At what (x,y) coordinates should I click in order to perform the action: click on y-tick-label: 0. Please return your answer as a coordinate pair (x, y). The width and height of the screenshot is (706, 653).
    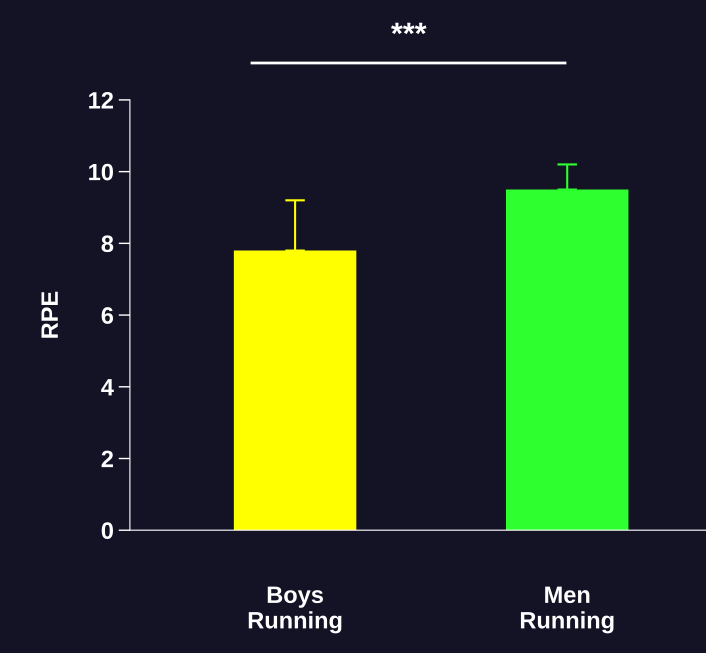
    Looking at the image, I should click on (107, 531).